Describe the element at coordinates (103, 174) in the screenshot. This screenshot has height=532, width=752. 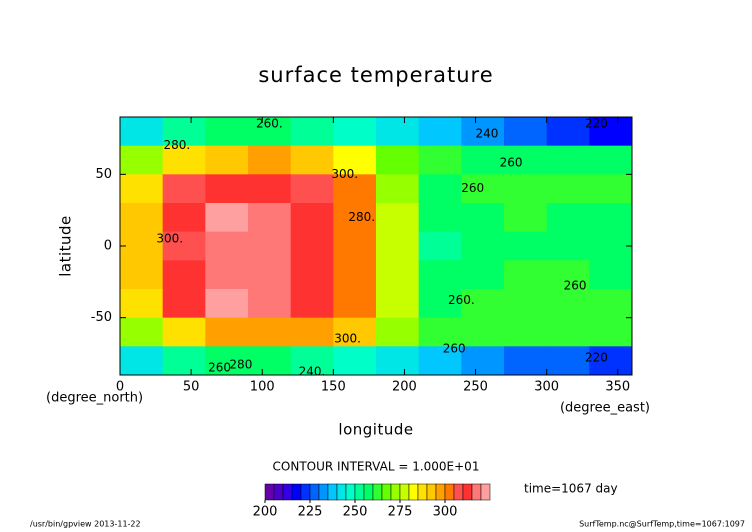
I see `y-tick-label: 50` at that location.